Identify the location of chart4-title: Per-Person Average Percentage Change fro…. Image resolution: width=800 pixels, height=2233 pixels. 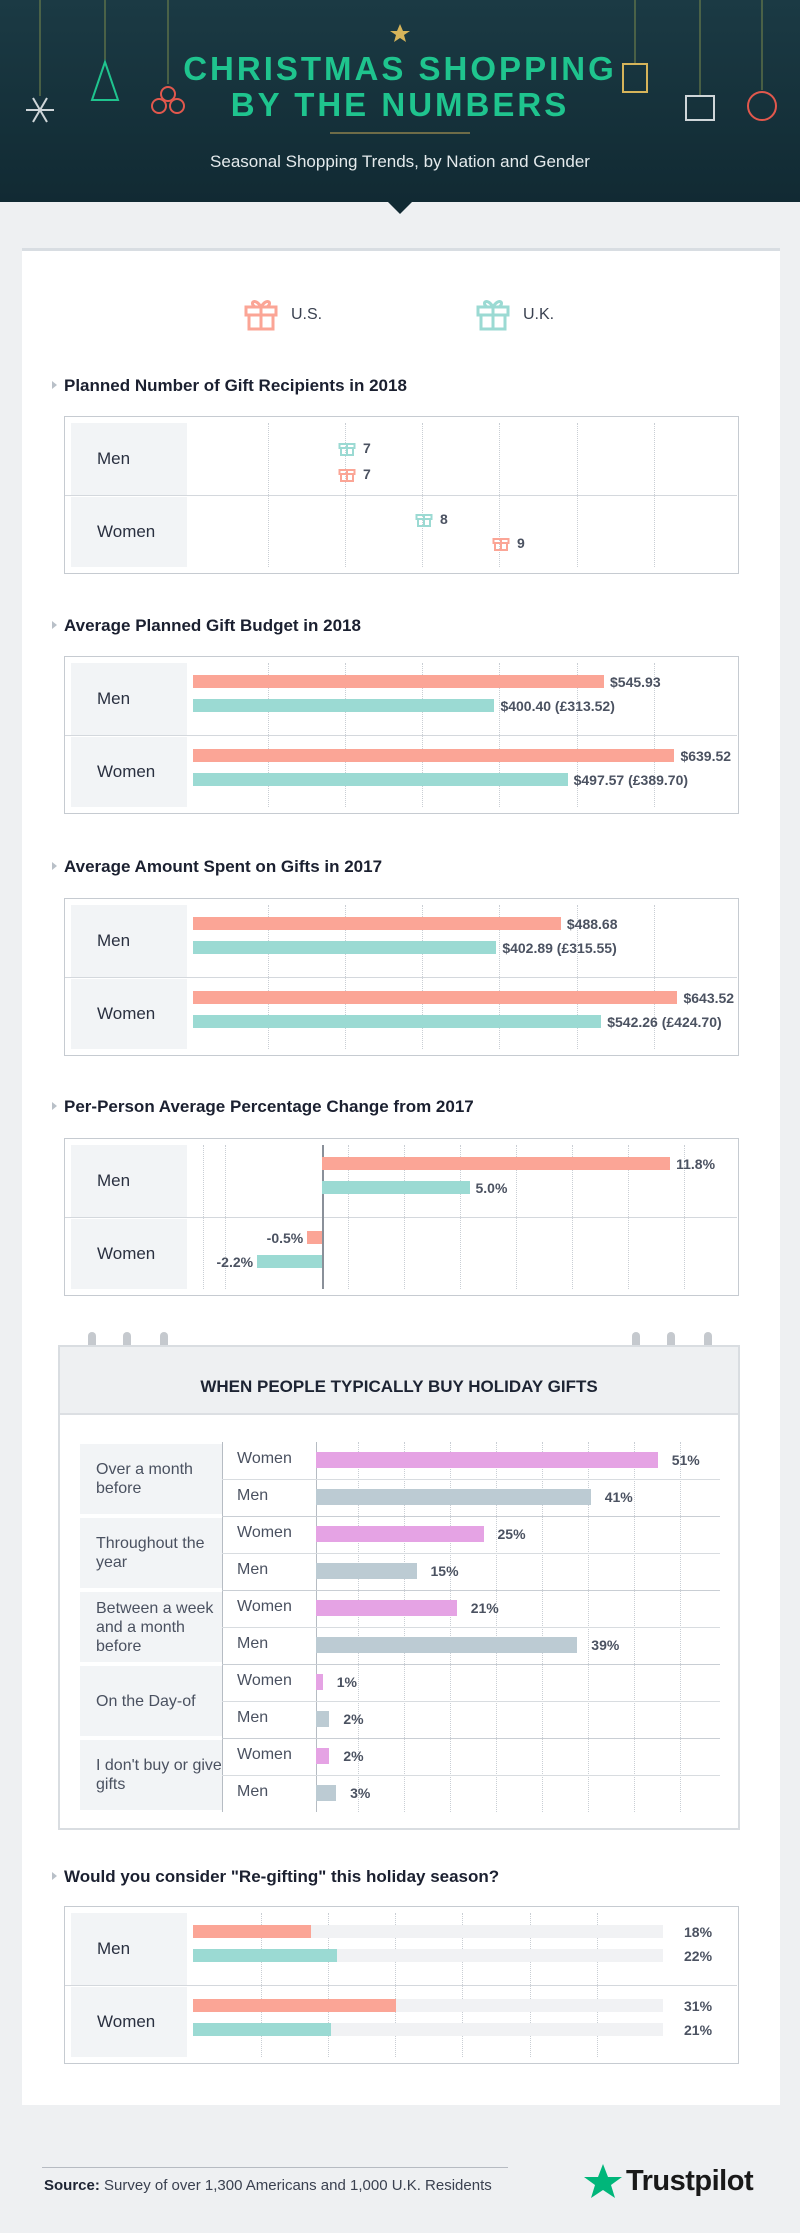
(263, 1106).